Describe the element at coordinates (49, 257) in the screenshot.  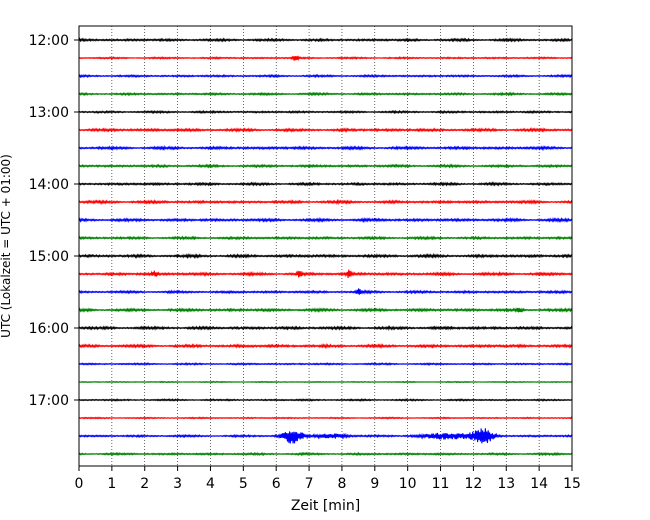
I see `y-tick-label: 15:00` at that location.